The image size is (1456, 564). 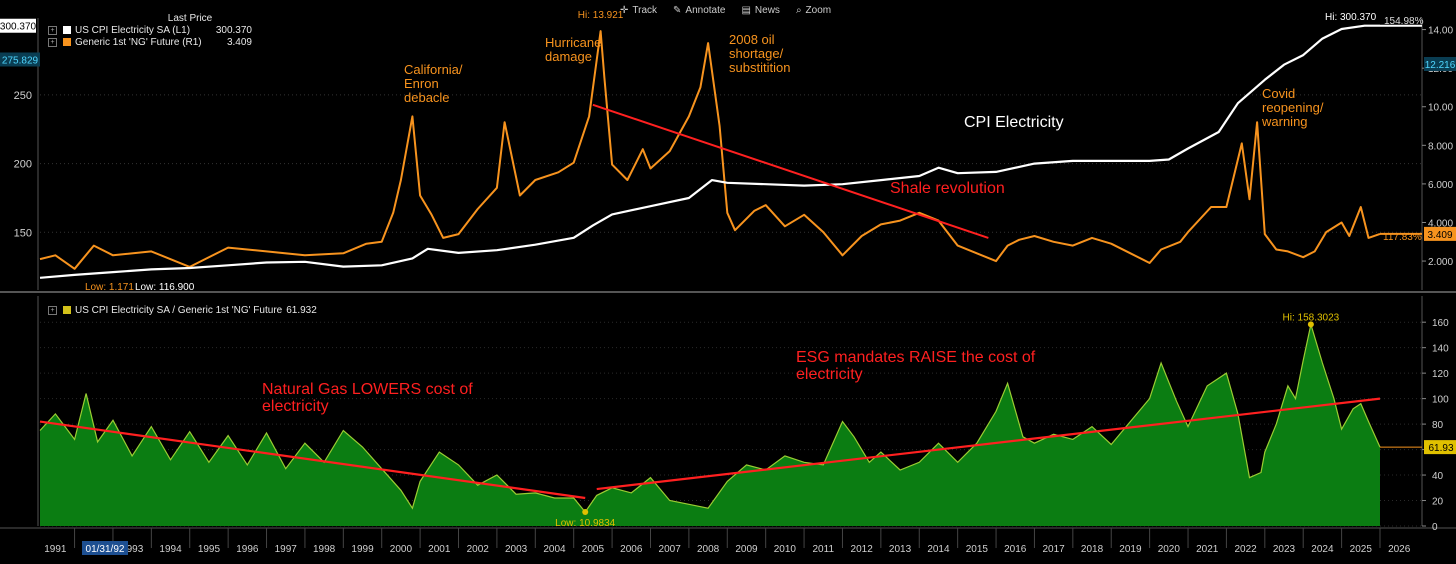 What do you see at coordinates (573, 49) in the screenshot?
I see `annotation-hurricane: Hurricane damage` at bounding box center [573, 49].